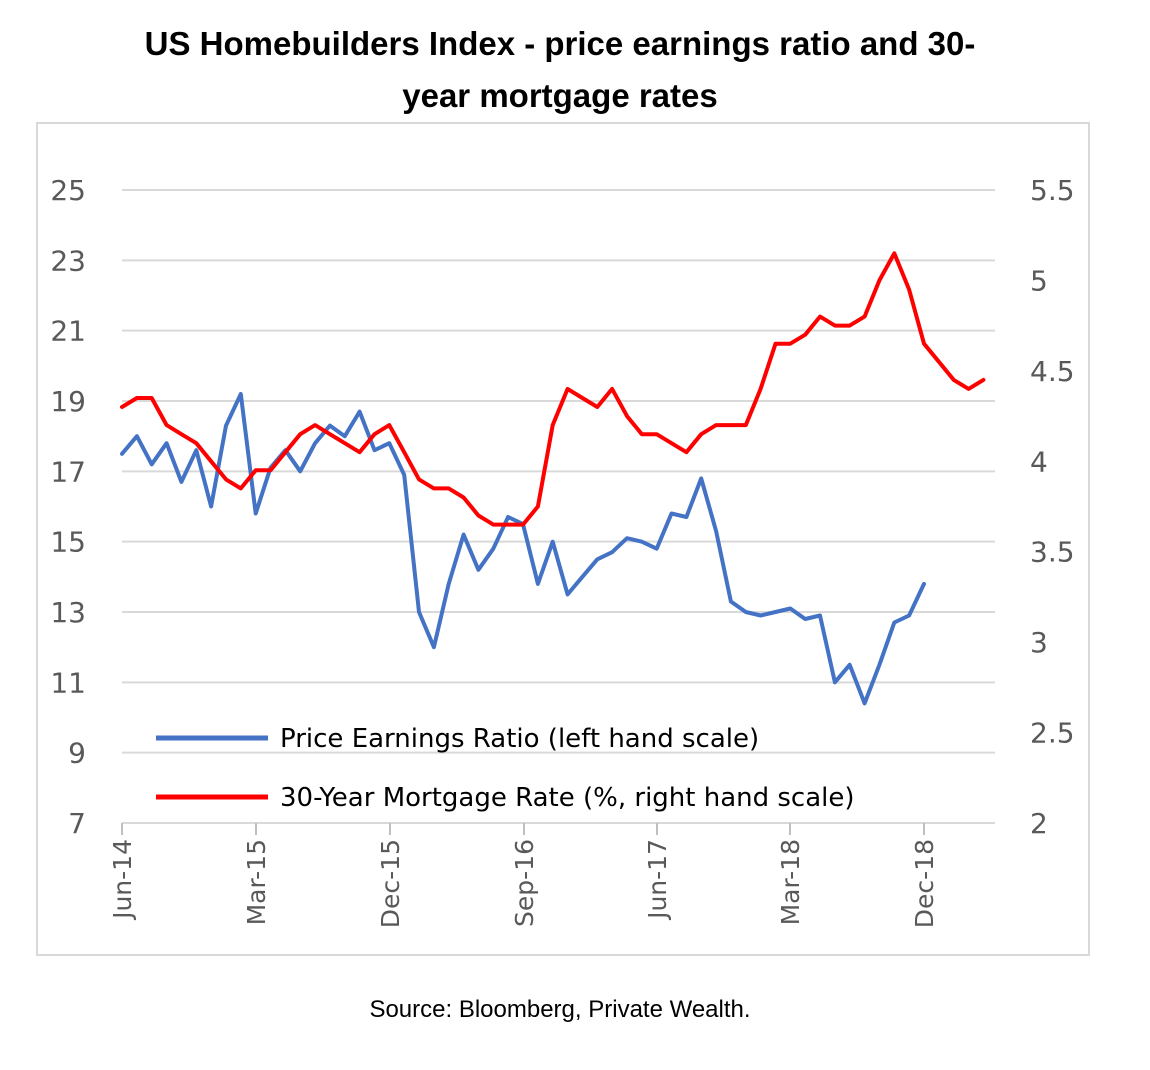  What do you see at coordinates (68, 401) in the screenshot?
I see `y-left-tick-label: 19` at bounding box center [68, 401].